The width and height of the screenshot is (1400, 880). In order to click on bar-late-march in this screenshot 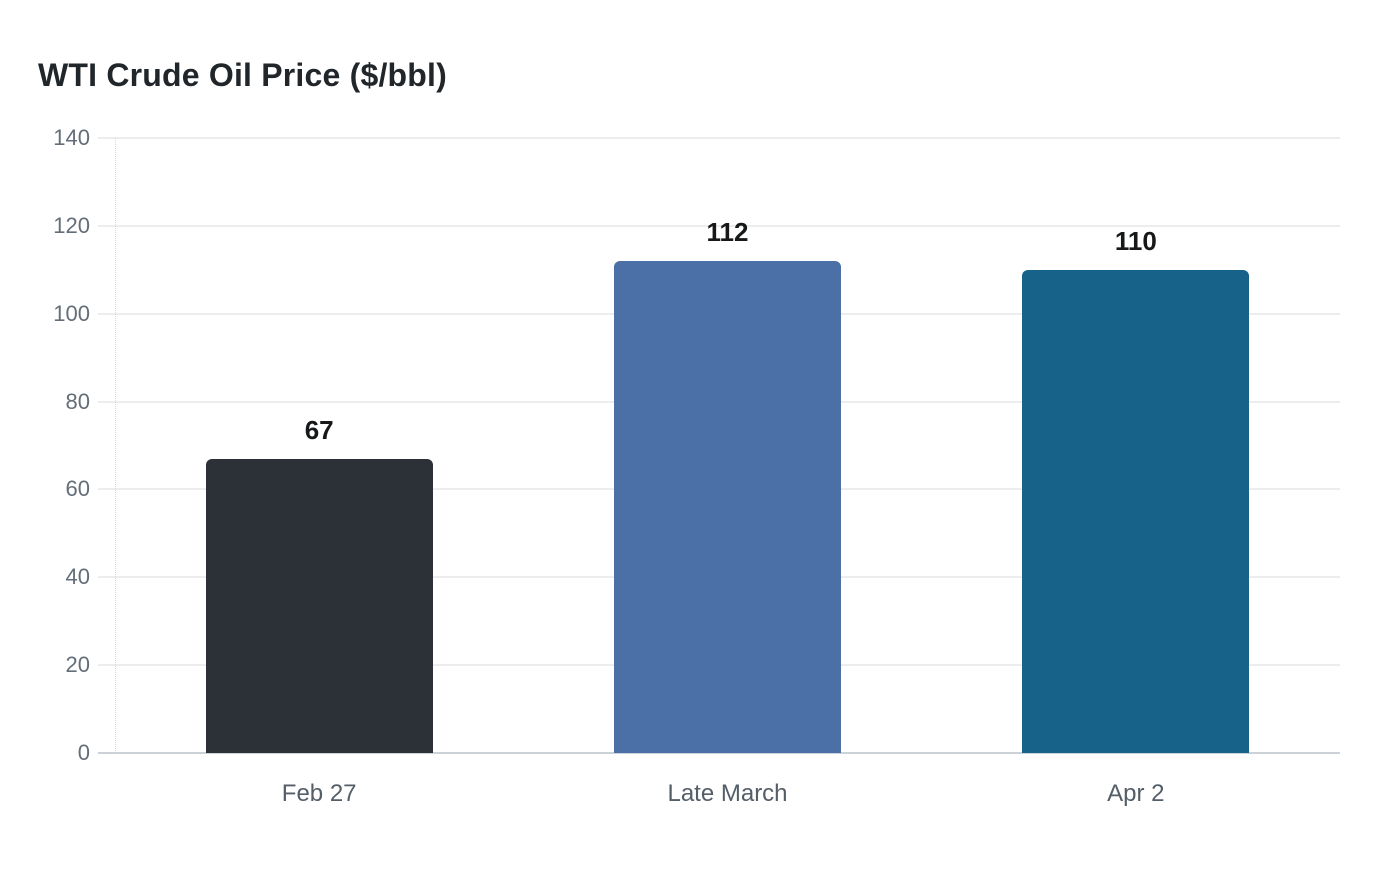, I will do `click(727, 507)`.